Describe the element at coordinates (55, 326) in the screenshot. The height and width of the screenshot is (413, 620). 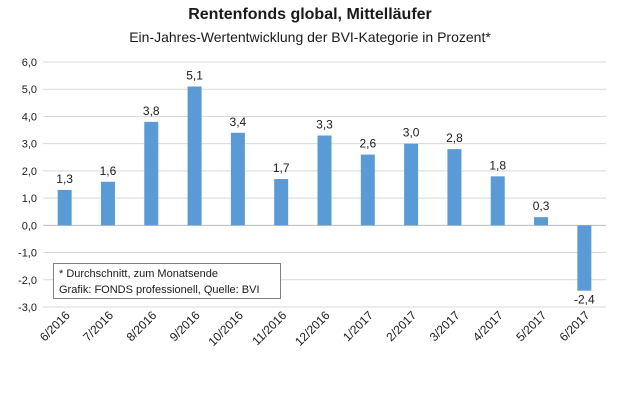
I see `x-tick-label: 6/2016` at that location.